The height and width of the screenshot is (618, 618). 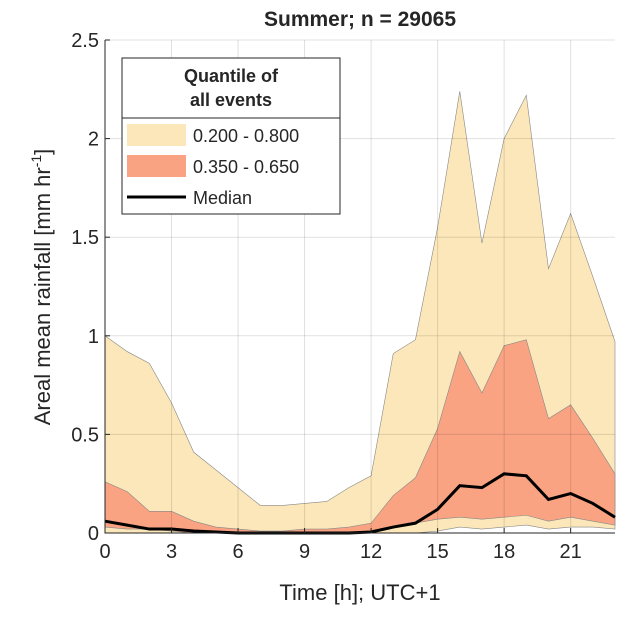 I want to click on x-tick-label: 15, so click(x=437, y=552).